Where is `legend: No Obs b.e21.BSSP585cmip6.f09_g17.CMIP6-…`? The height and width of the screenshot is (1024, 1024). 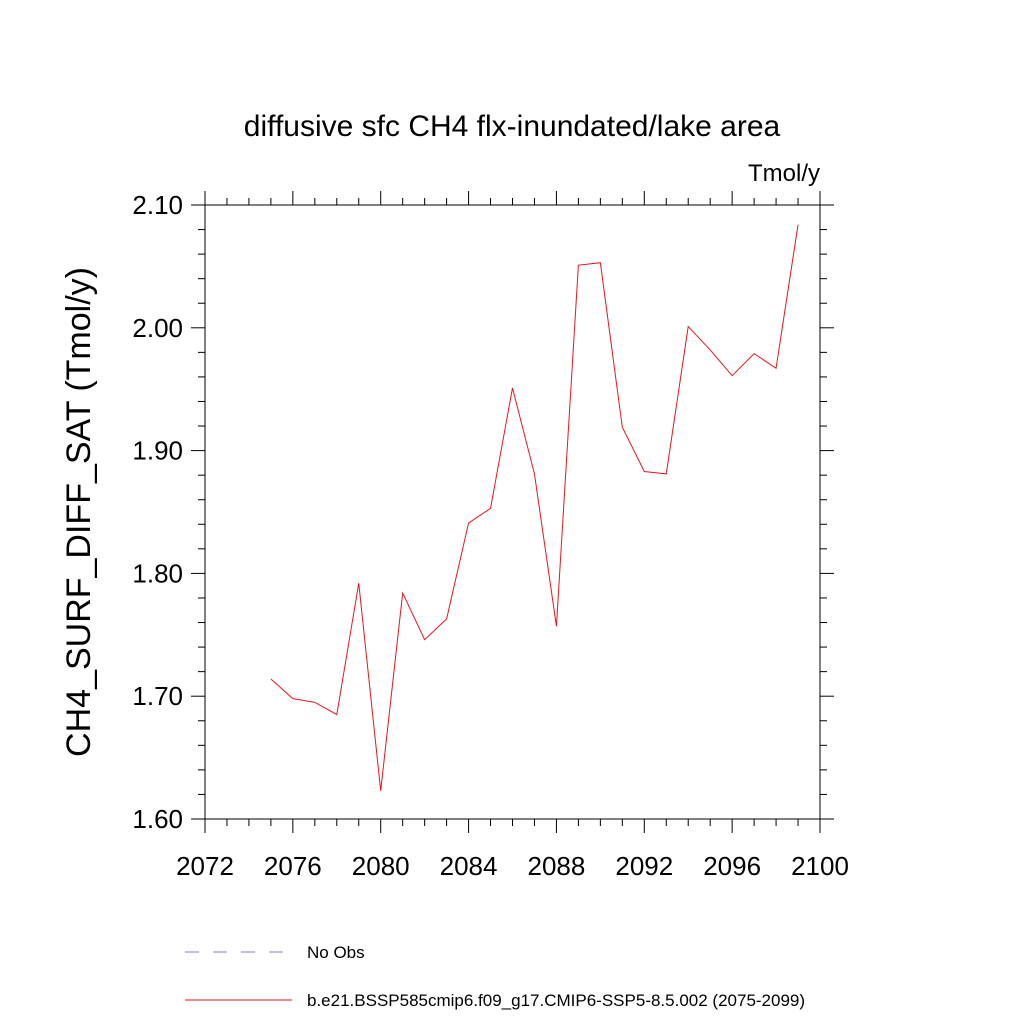 legend: No Obs b.e21.BSSP585cmip6.f09_g17.CMIP6-… is located at coordinates (495, 976).